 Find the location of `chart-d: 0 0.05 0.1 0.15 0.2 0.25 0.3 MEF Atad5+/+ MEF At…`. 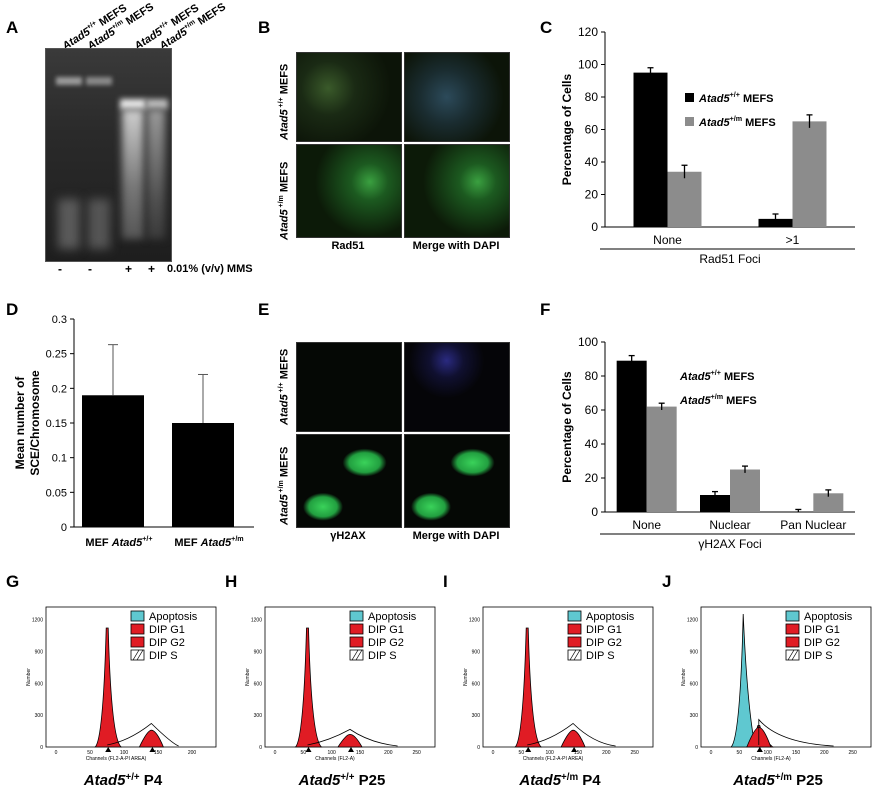

chart-d: 0 0.05 0.1 0.15 0.2 0.25 0.3 MEF Atad5+/+ MEF At… is located at coordinates (133, 431).